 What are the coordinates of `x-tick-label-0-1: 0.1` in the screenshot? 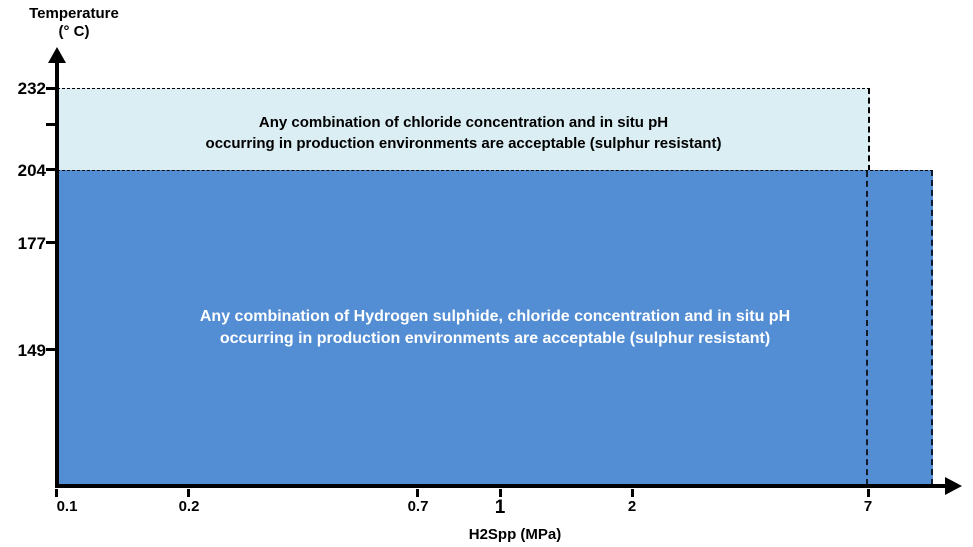 It's located at (67, 506).